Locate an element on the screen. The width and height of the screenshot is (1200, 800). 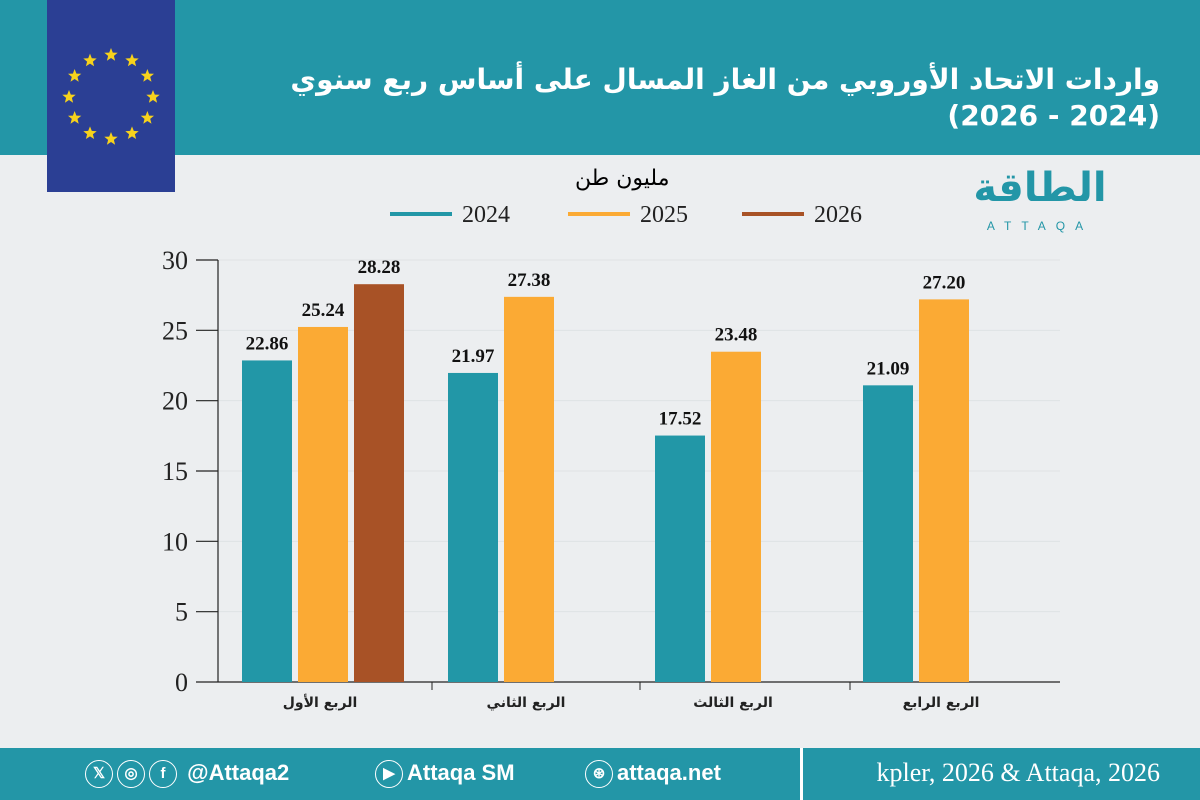
data-label: 22.86 is located at coordinates (267, 343).